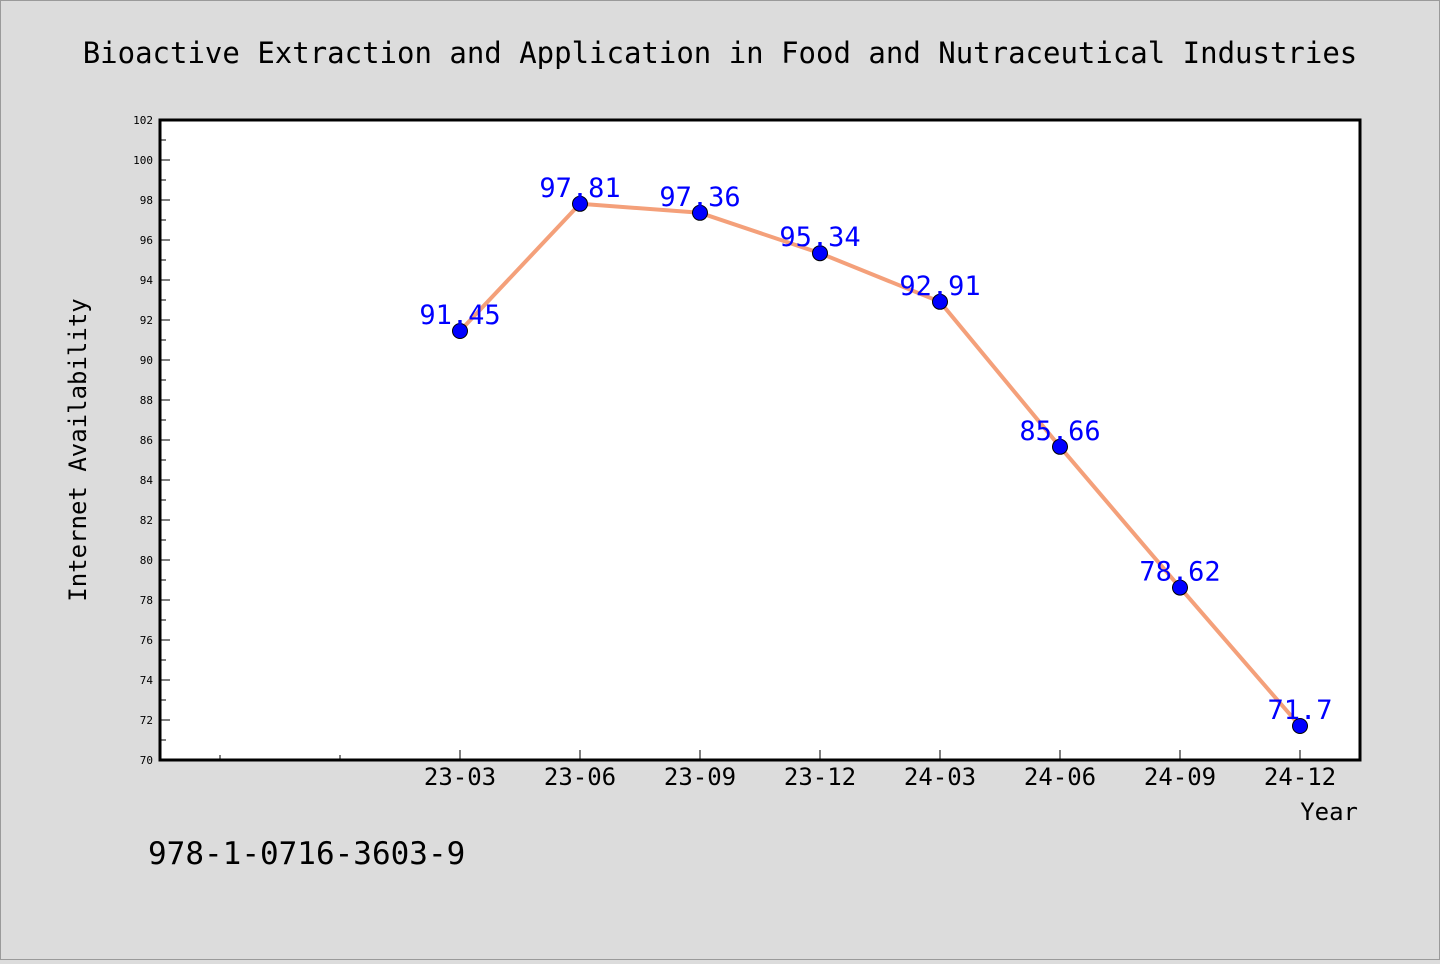 The width and height of the screenshot is (1440, 964). I want to click on y-tick-label: 74, so click(147, 680).